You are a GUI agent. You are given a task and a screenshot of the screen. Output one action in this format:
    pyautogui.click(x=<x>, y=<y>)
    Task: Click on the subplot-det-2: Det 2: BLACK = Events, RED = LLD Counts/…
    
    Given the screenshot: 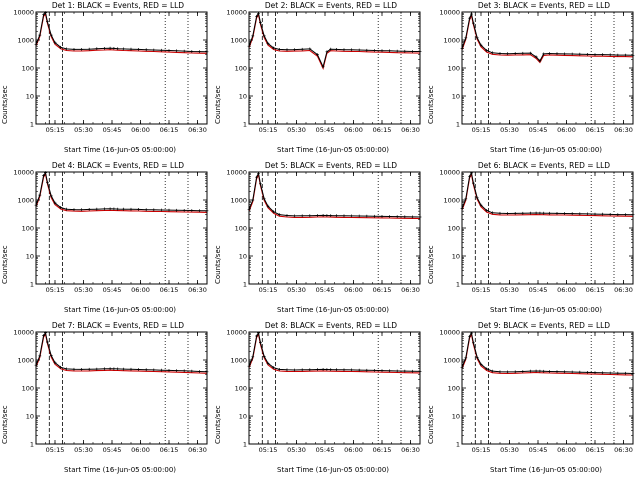 What is the action you would take?
    pyautogui.click(x=319, y=80)
    